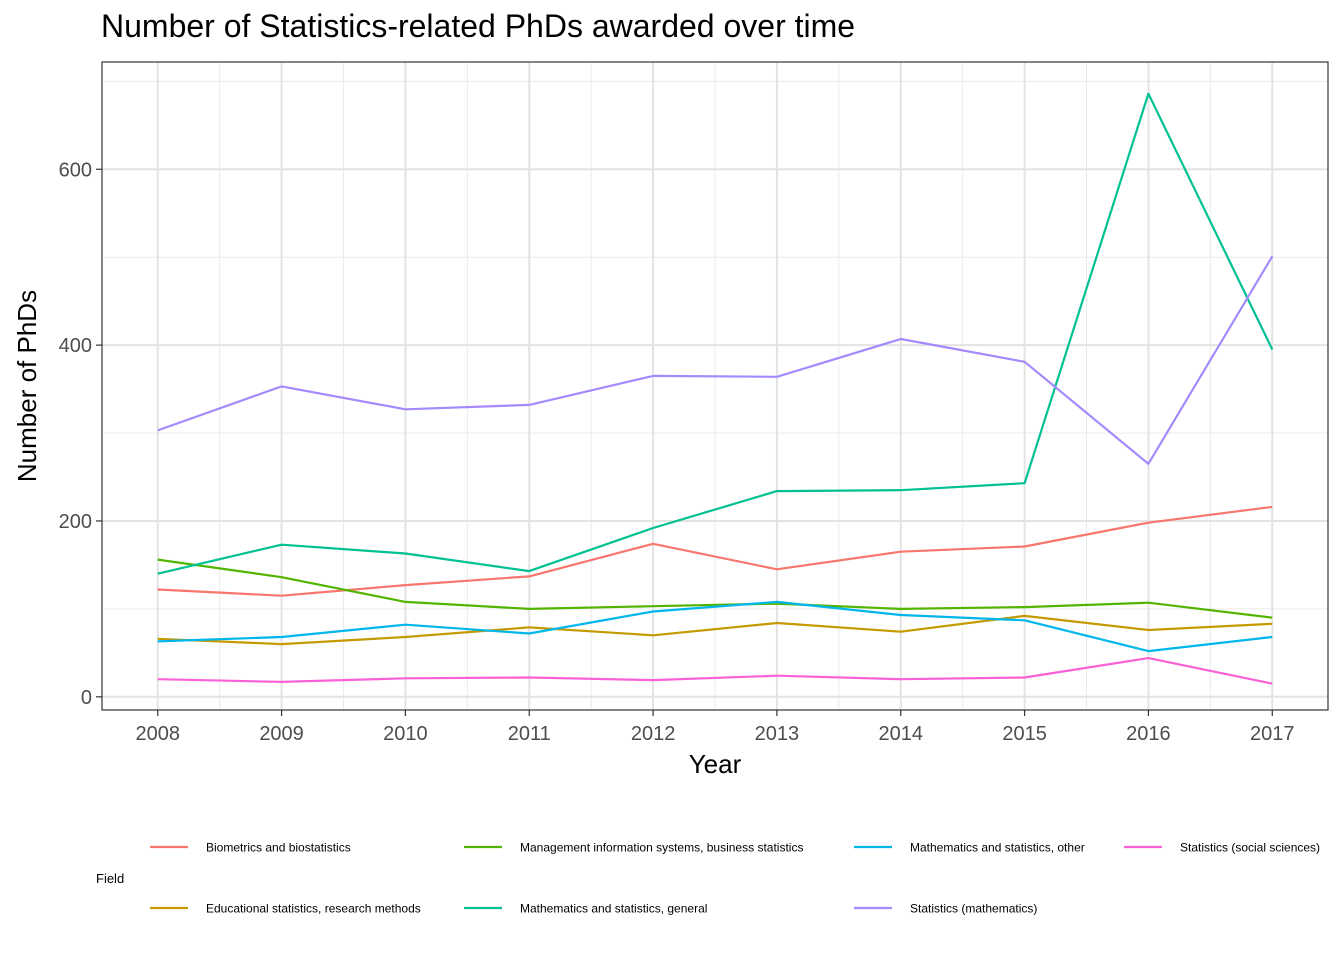  I want to click on y-tick-label: 200, so click(75, 522).